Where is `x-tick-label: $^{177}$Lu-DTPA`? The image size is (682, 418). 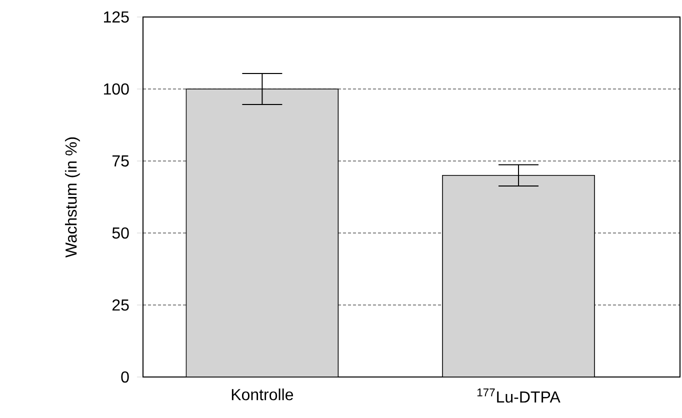
x-tick-label: $^{177}$Lu-DTPA is located at coordinates (518, 395).